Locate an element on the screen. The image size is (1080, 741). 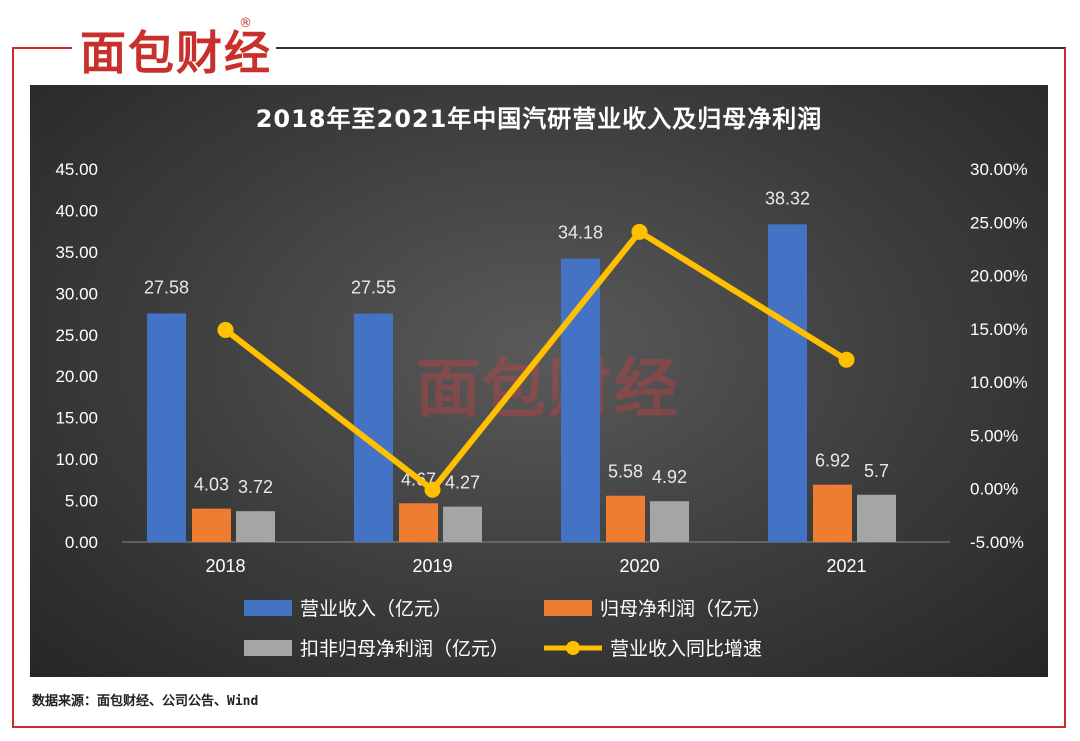
data-label: 34.18 is located at coordinates (580, 233).